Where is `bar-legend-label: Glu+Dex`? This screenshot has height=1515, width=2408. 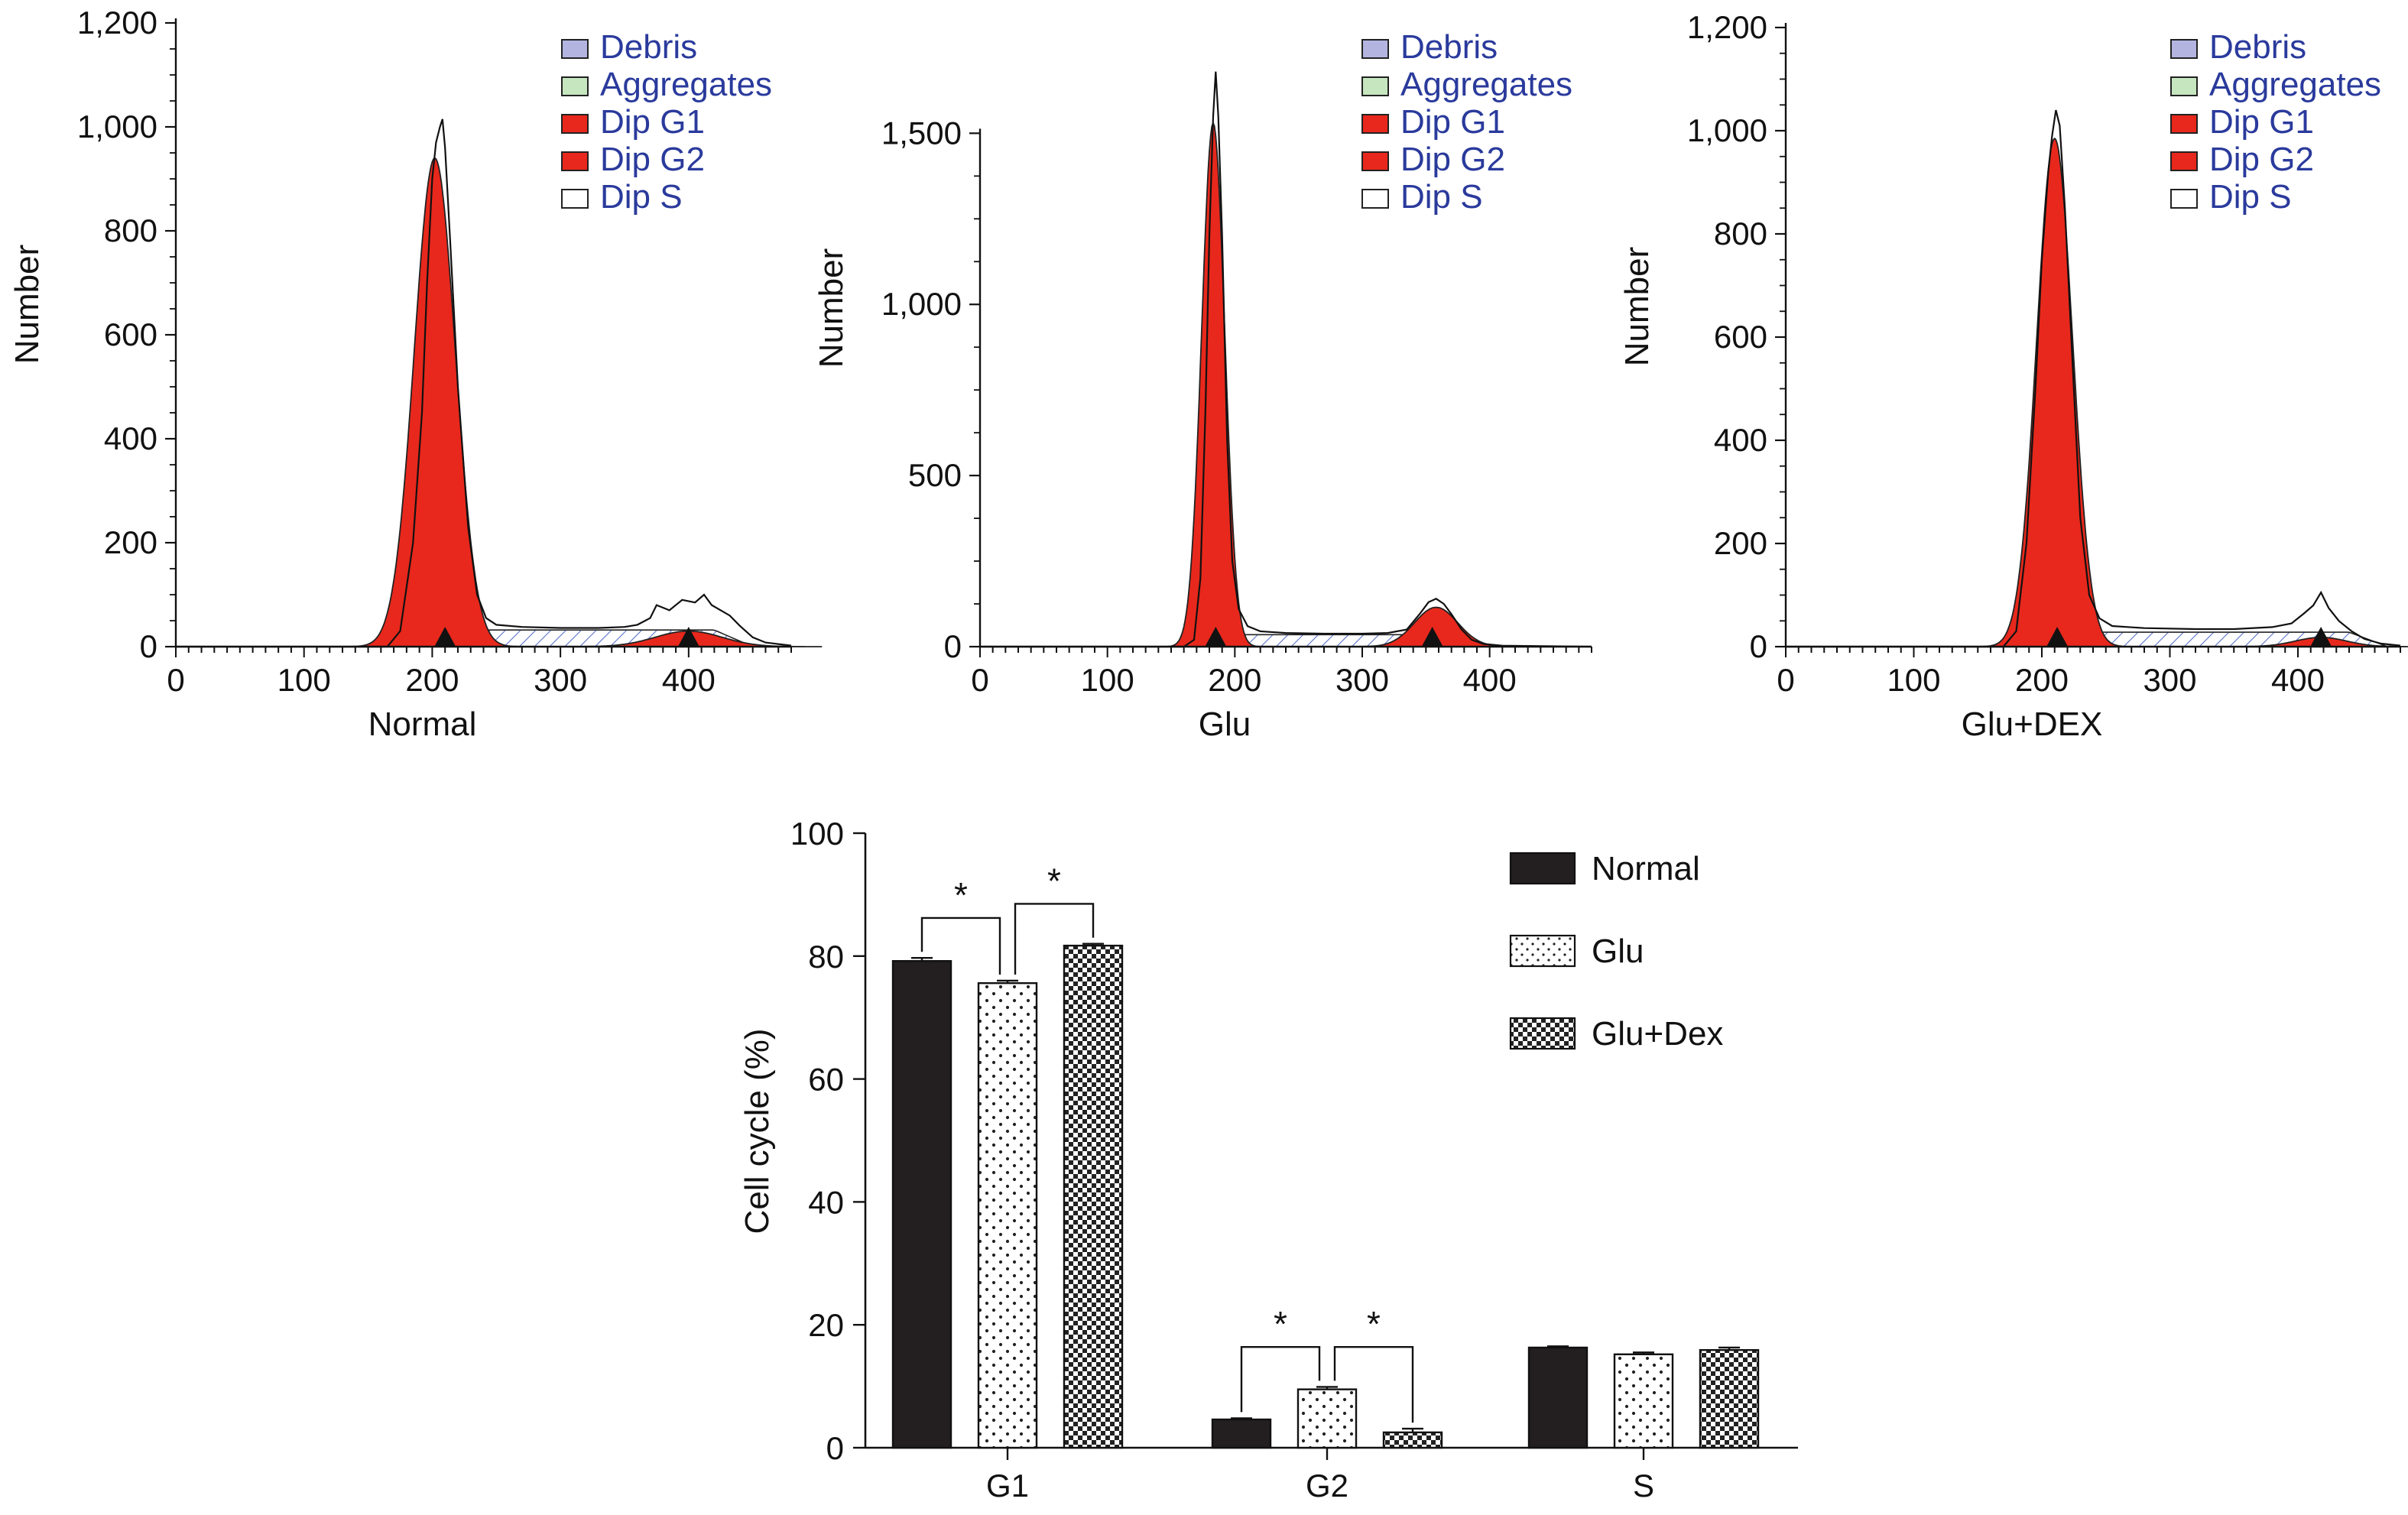
bar-legend-label: Glu+Dex is located at coordinates (1658, 1034).